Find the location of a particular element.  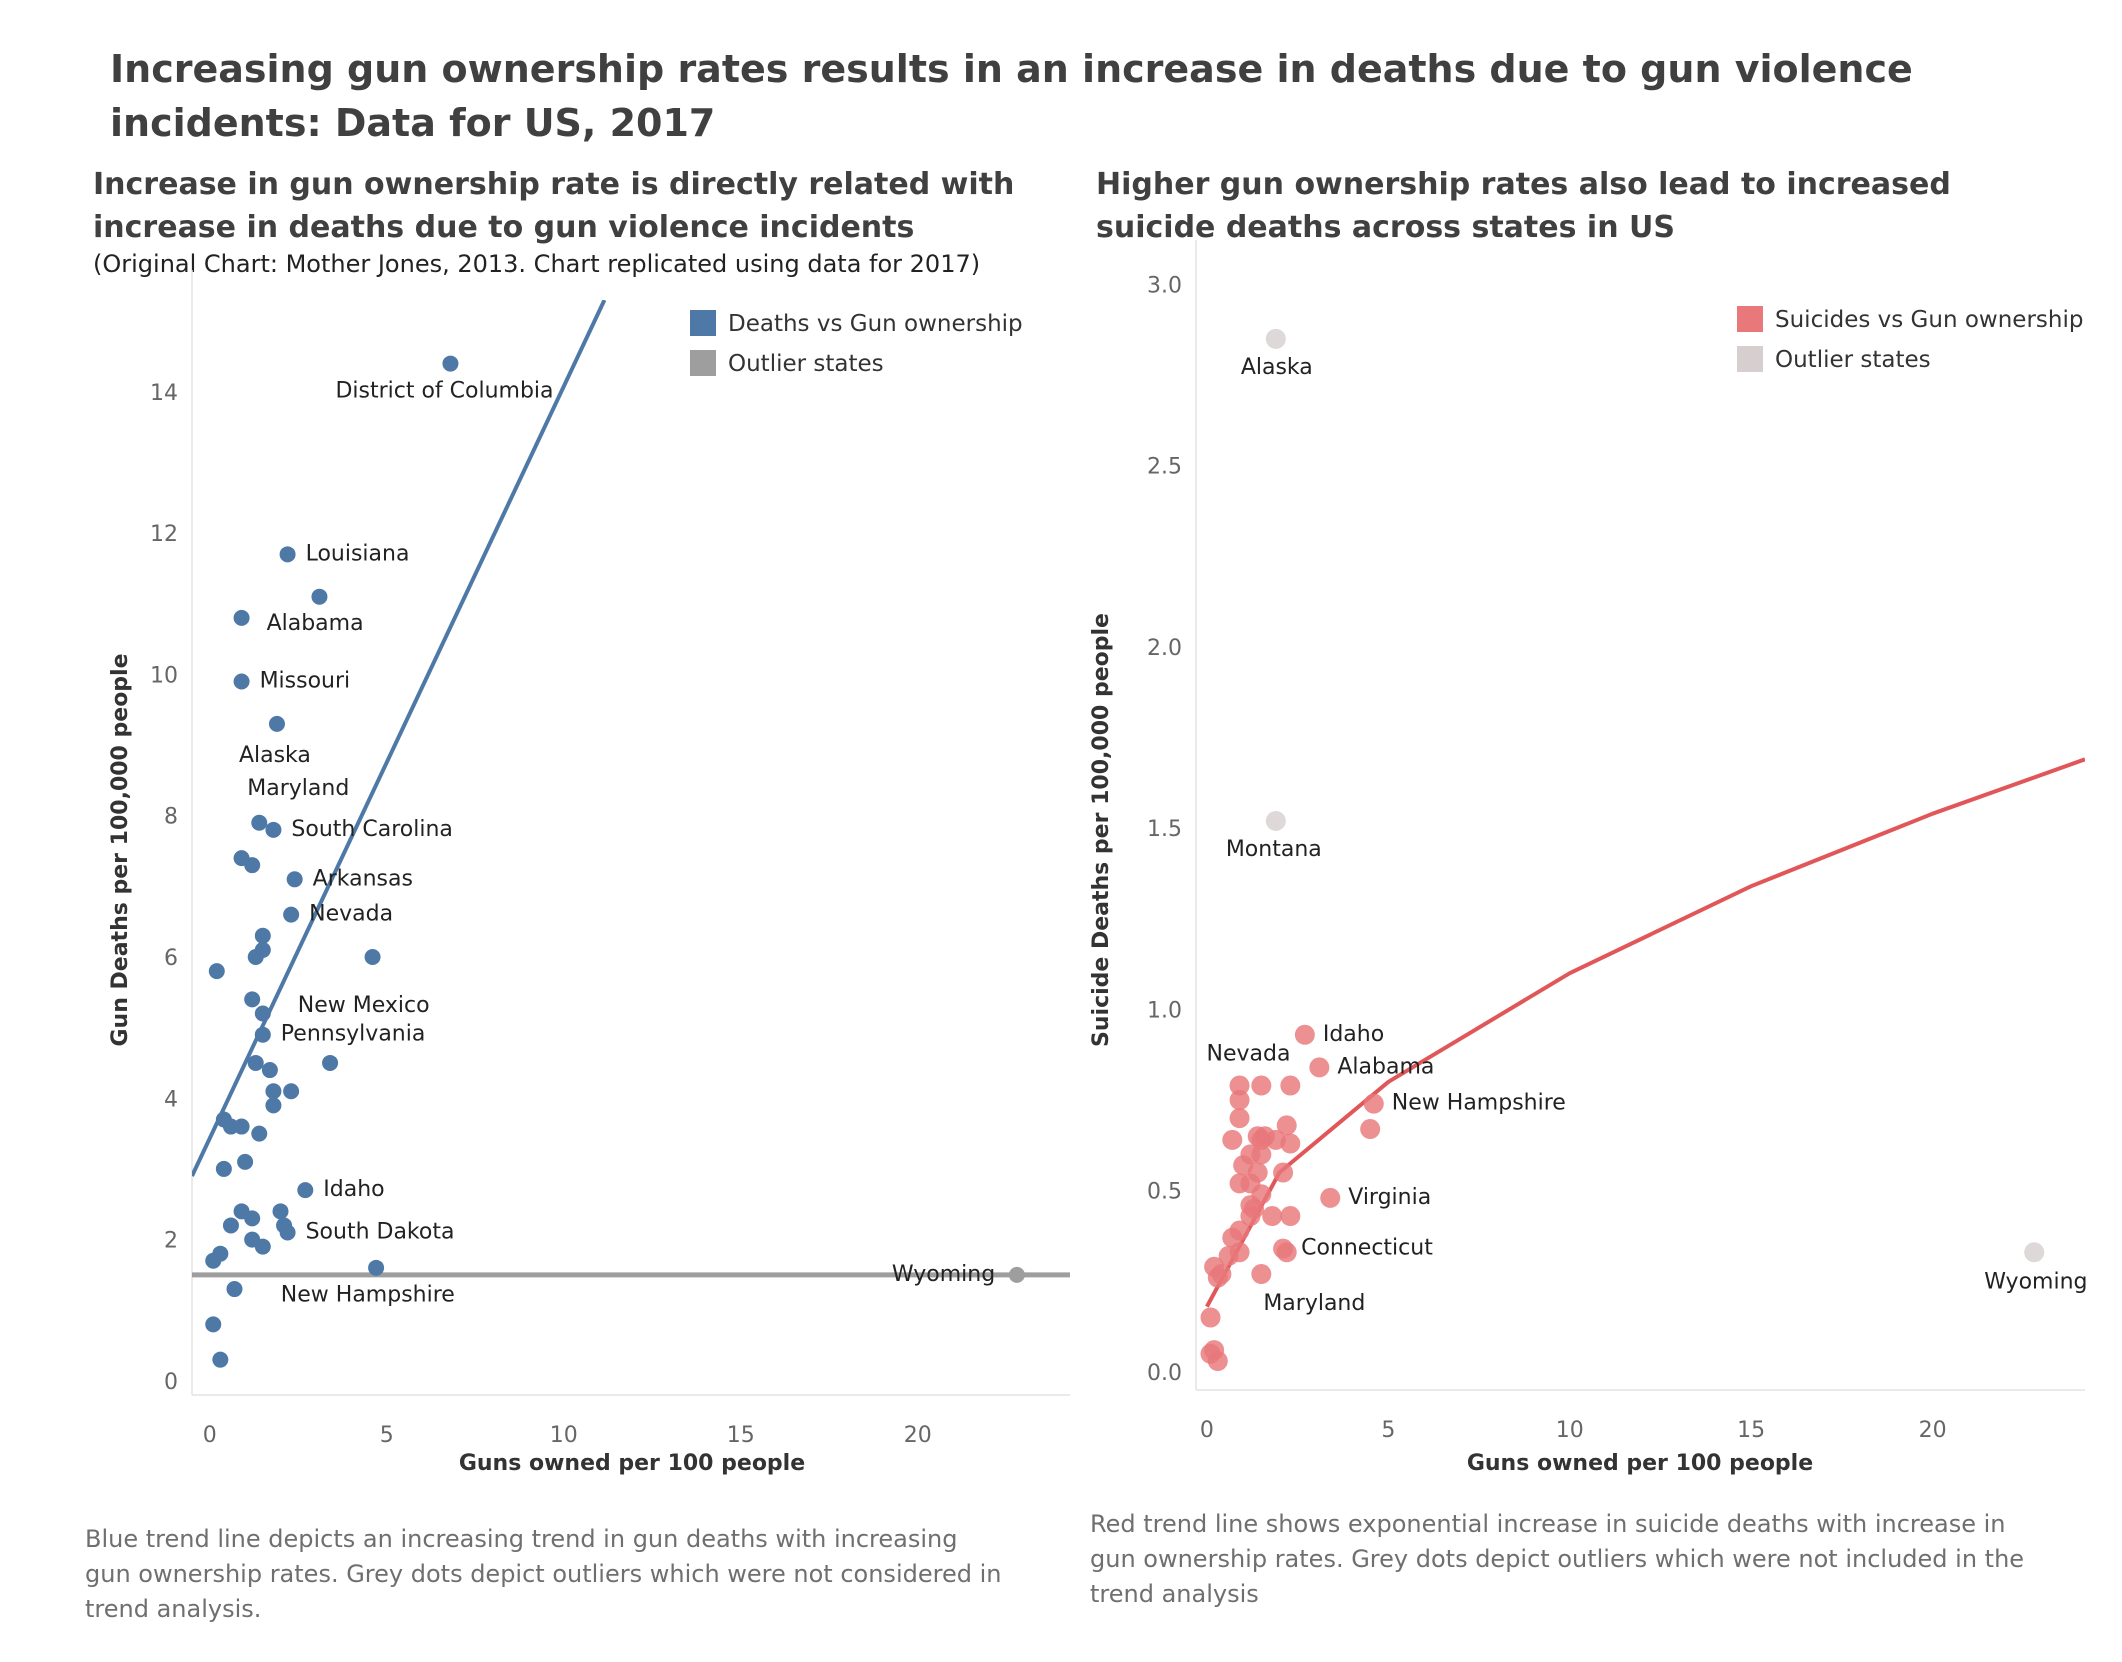

y-tick-label: 8 is located at coordinates (171, 817).